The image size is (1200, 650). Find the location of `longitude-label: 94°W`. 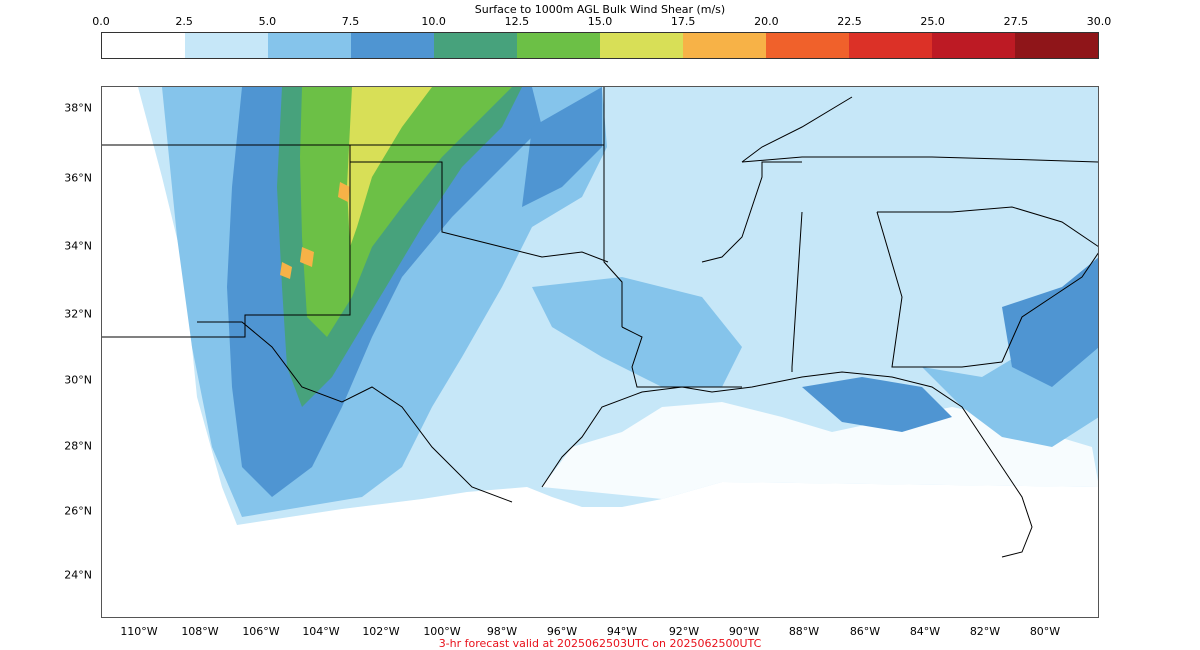

longitude-label: 94°W is located at coordinates (622, 631).